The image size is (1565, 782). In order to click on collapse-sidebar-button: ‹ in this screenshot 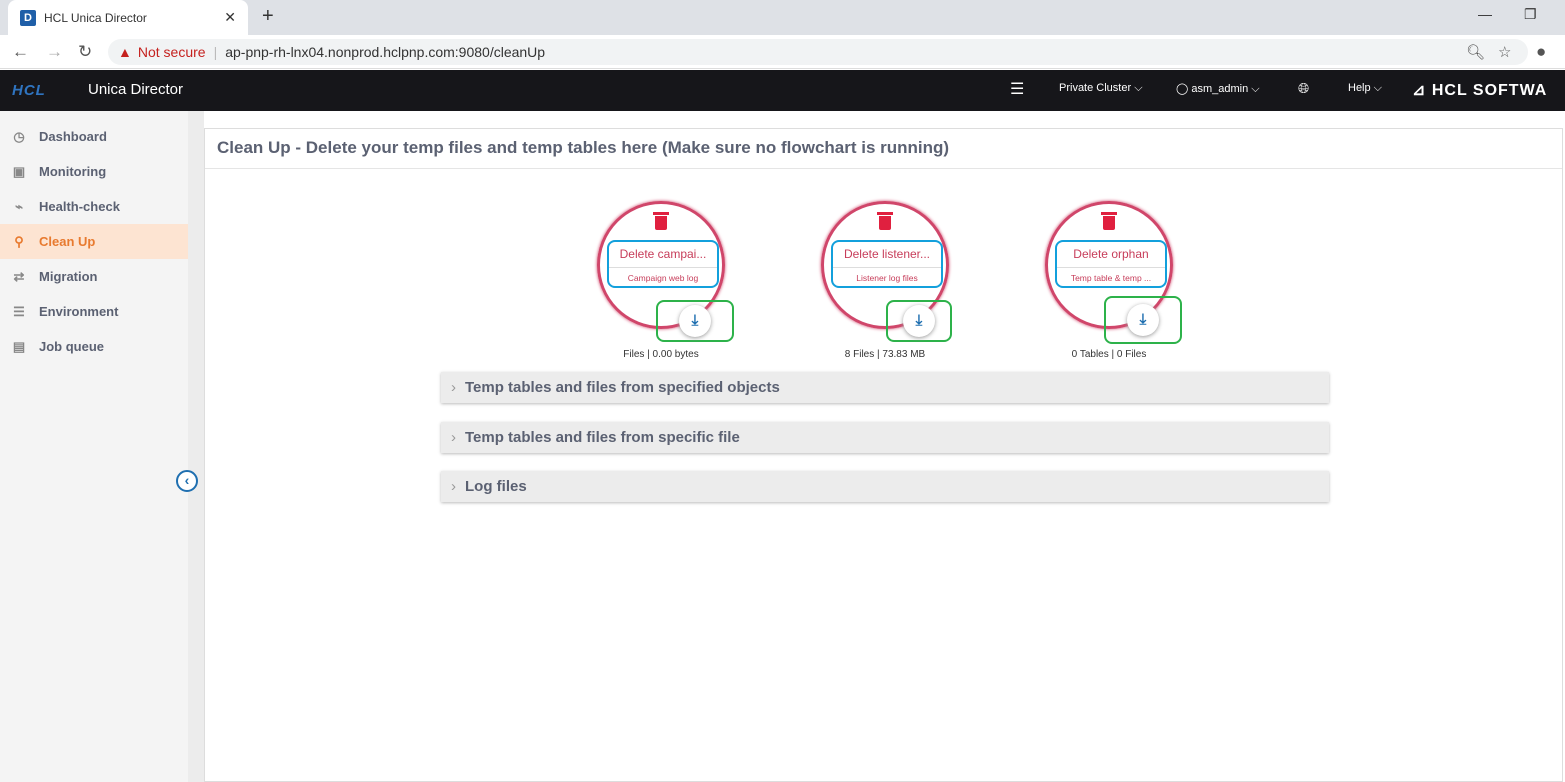, I will do `click(187, 481)`.